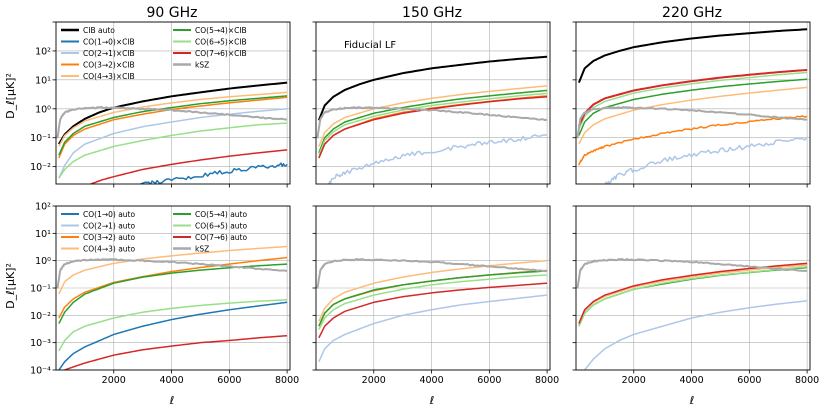  Describe the element at coordinates (40, 343) in the screenshot. I see `y-tick-label: 10⁻³` at that location.